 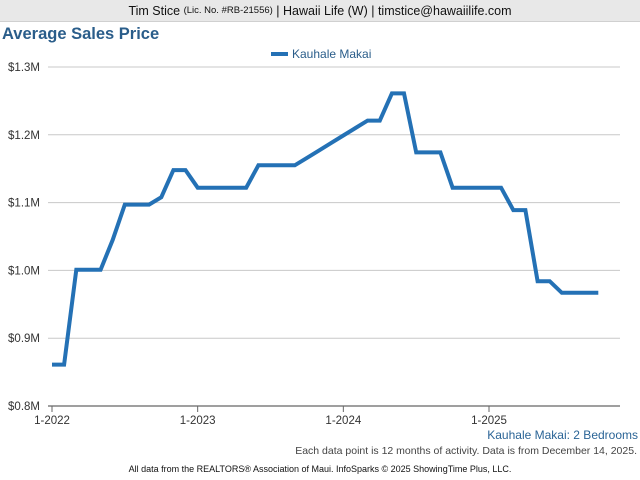 What do you see at coordinates (24, 204) in the screenshot?
I see `y-tick-label: $1.1M` at bounding box center [24, 204].